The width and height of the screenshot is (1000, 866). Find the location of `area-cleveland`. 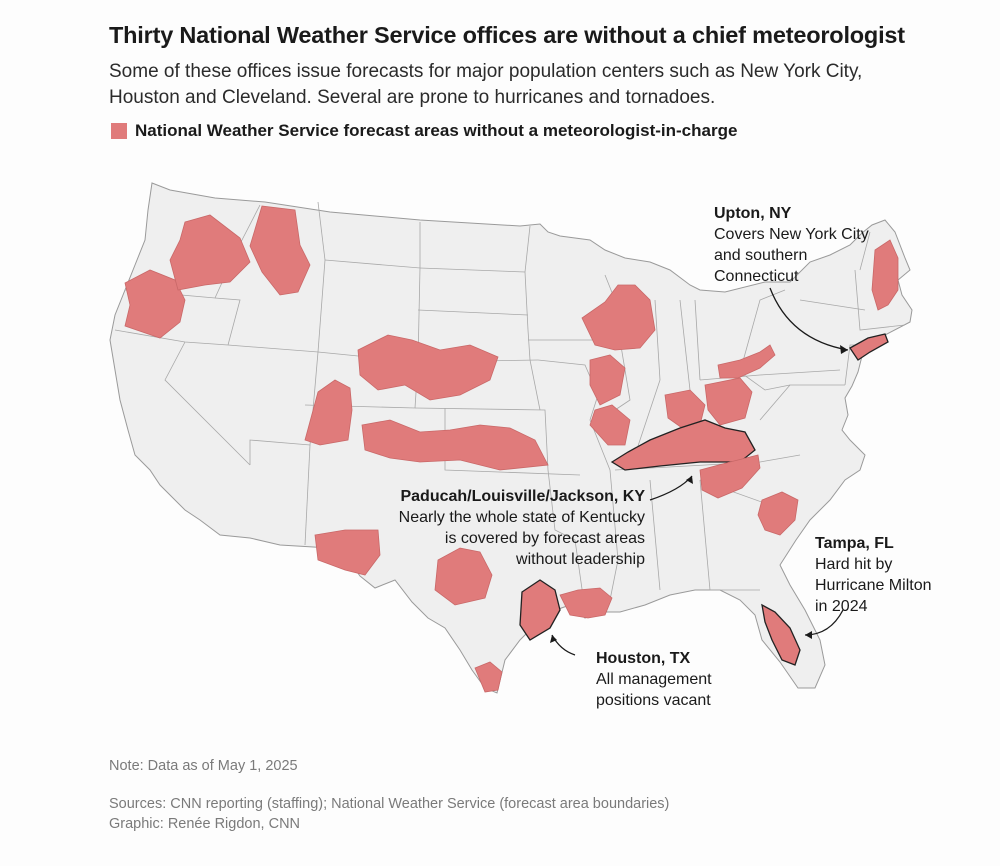

area-cleveland is located at coordinates (746, 361).